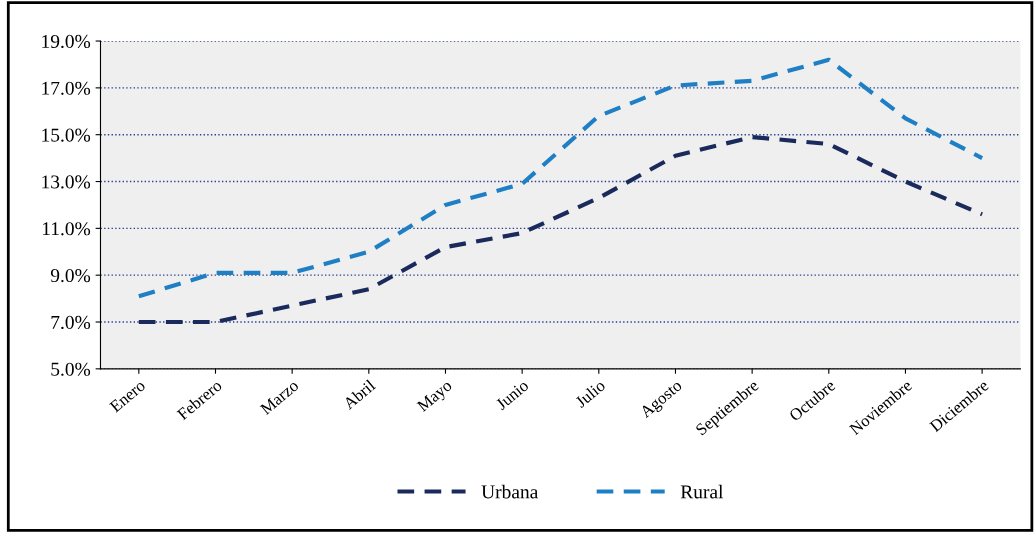 The height and width of the screenshot is (533, 1036). What do you see at coordinates (590, 393) in the screenshot?
I see `x-tick-label: Julio` at bounding box center [590, 393].